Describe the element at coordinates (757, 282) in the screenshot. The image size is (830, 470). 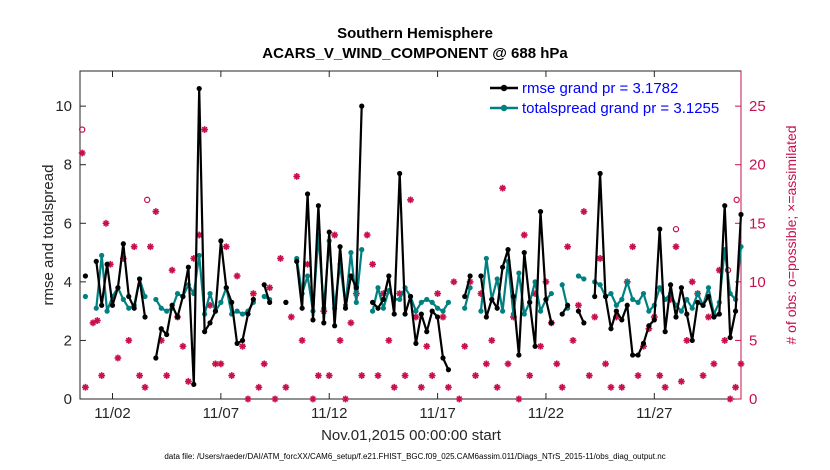
I see `y-right-tick-label: 10` at that location.